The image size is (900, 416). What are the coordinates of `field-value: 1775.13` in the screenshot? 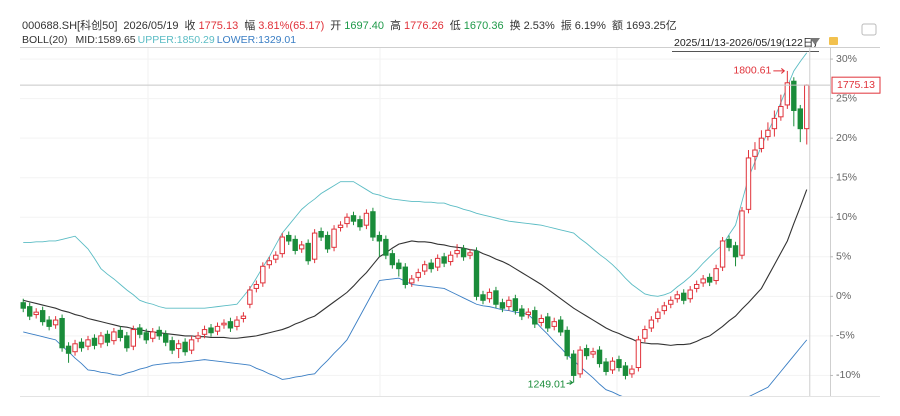 It's located at (218, 26).